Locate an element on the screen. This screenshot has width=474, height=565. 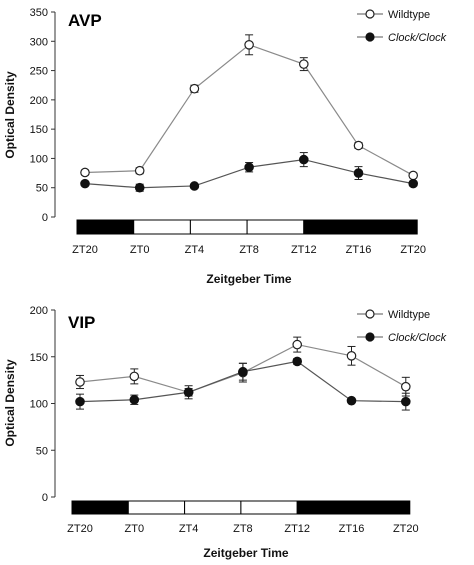
vip-x-ticks: ZT20 ZT0 ZT4 ZT8 ZT12 ZT16 ZT20 is located at coordinates (242, 529).